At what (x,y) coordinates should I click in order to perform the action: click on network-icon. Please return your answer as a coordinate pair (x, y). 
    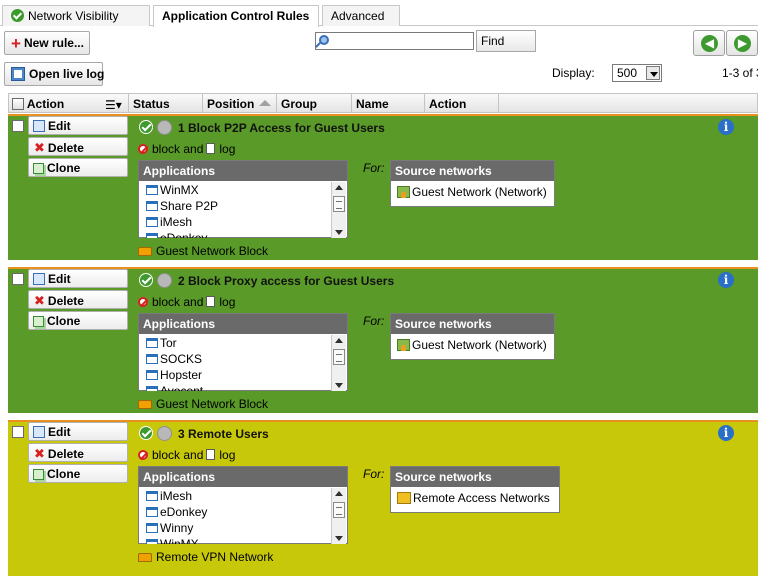
    Looking at the image, I should click on (403, 345).